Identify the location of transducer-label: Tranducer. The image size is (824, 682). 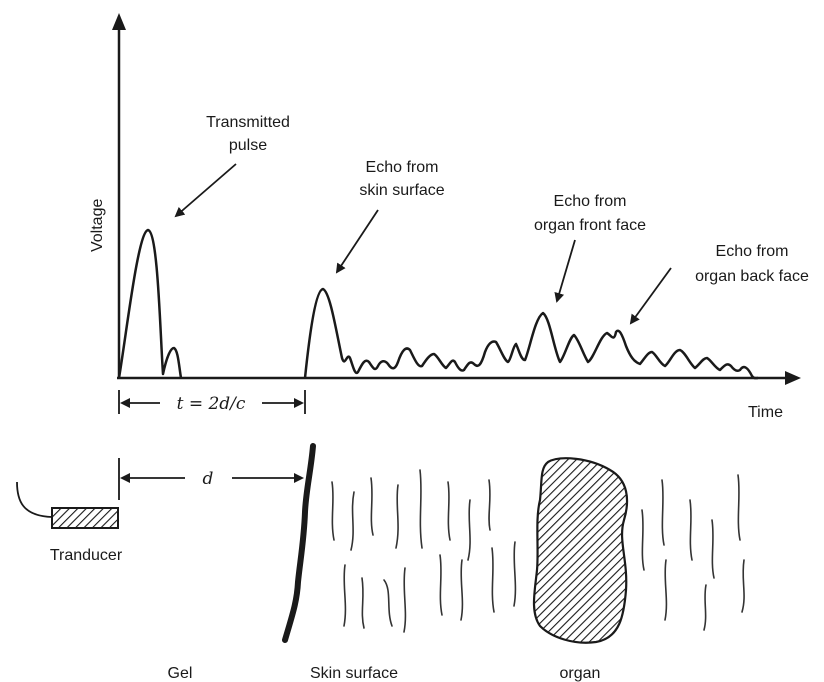
(86, 555).